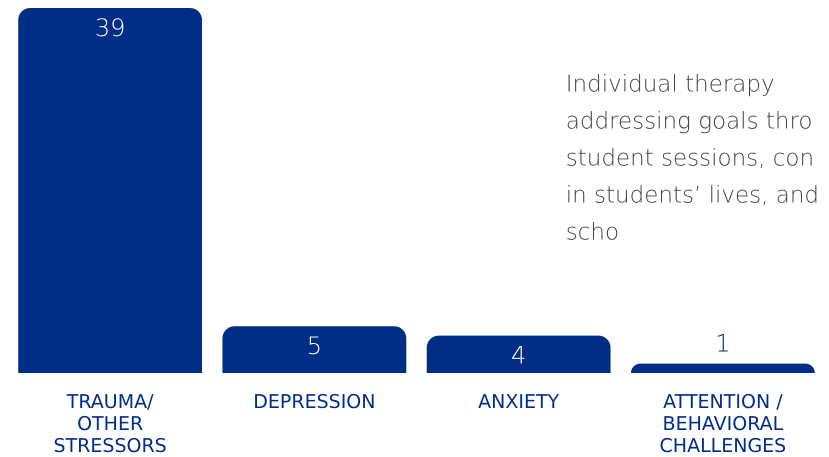 The width and height of the screenshot is (829, 457). What do you see at coordinates (314, 346) in the screenshot?
I see `data-label: 5` at bounding box center [314, 346].